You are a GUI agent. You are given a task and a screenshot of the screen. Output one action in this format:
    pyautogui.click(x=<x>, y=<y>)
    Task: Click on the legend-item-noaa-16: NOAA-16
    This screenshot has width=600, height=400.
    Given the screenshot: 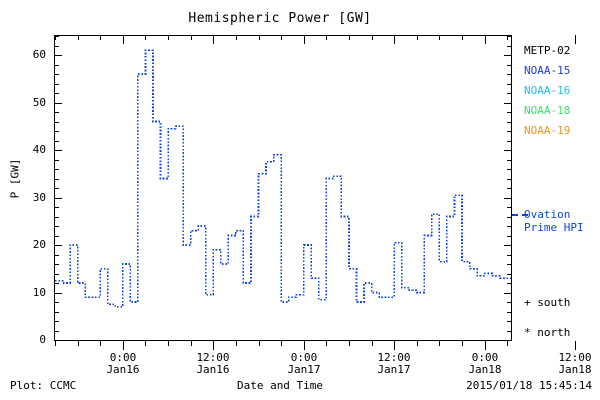 What is the action you would take?
    pyautogui.click(x=547, y=90)
    